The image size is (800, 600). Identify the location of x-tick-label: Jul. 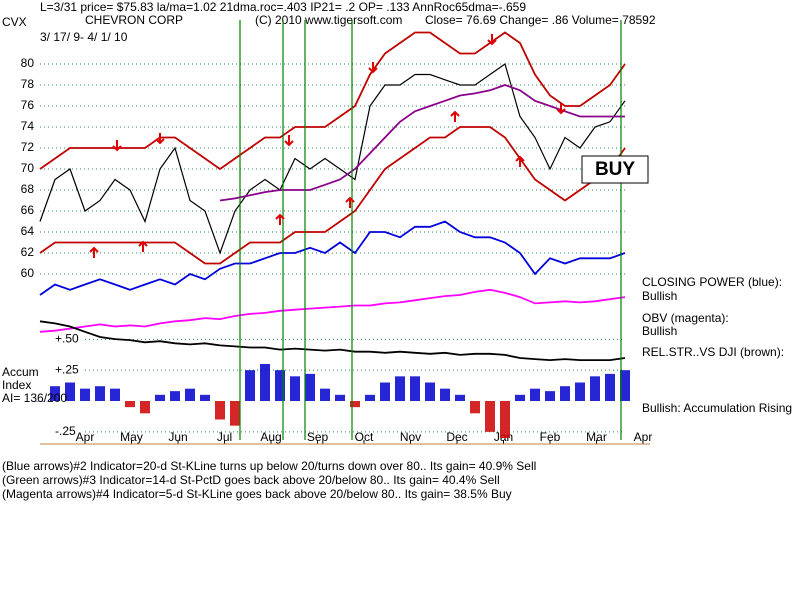
(224, 437).